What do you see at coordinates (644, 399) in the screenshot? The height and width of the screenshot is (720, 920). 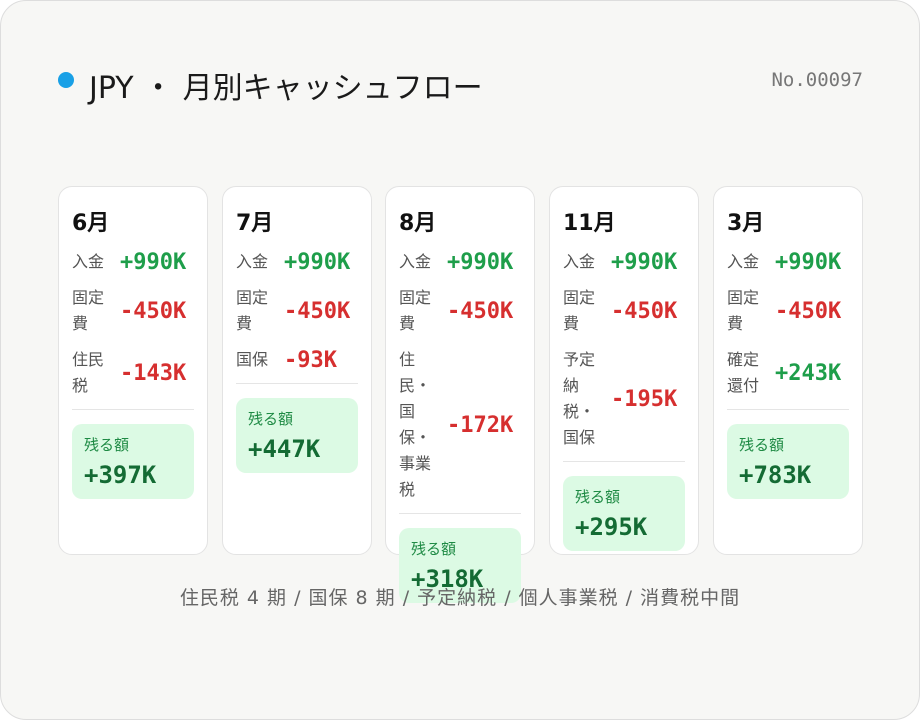 I see `row-value: -195K` at bounding box center [644, 399].